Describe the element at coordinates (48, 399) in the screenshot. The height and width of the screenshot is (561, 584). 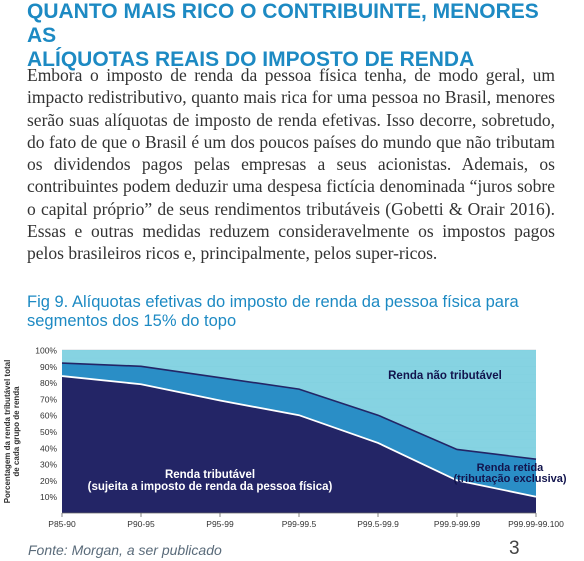
I see `y-tick-label: 70%` at that location.